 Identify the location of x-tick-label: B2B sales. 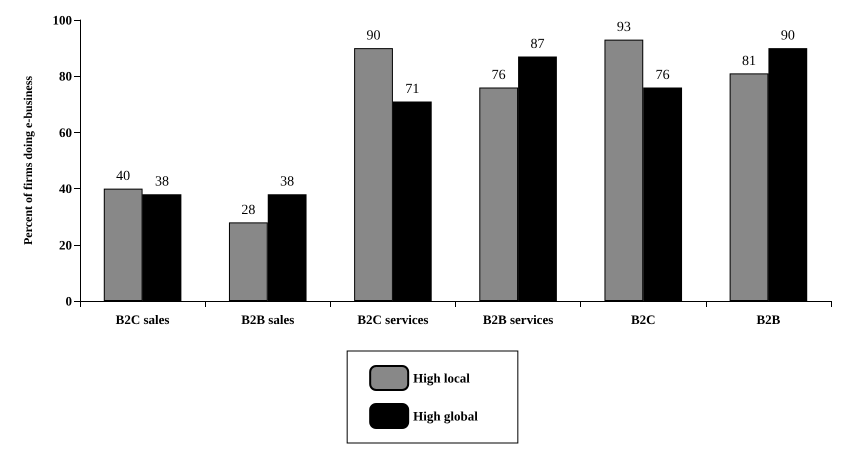
(267, 319).